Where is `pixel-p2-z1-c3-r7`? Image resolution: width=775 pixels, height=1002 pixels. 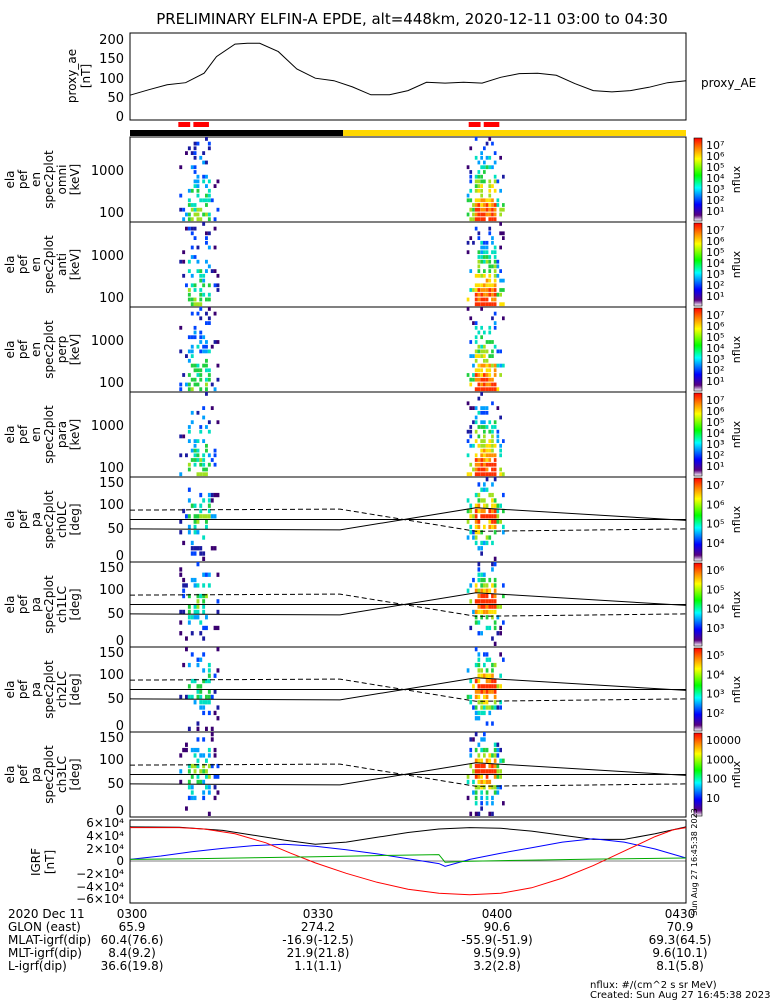 pixel-p2-z1-c3-r7 is located at coordinates (476, 356).